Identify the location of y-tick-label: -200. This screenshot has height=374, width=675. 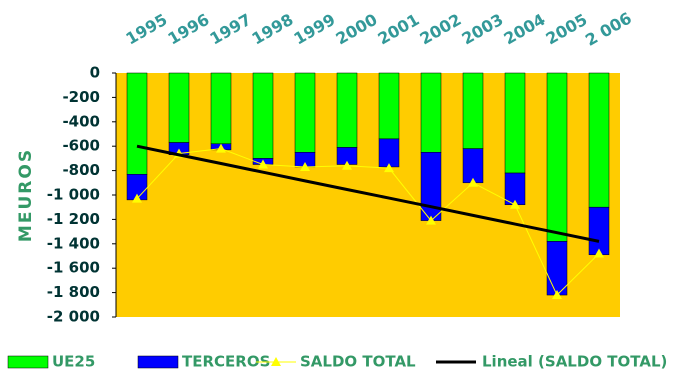
(81, 97).